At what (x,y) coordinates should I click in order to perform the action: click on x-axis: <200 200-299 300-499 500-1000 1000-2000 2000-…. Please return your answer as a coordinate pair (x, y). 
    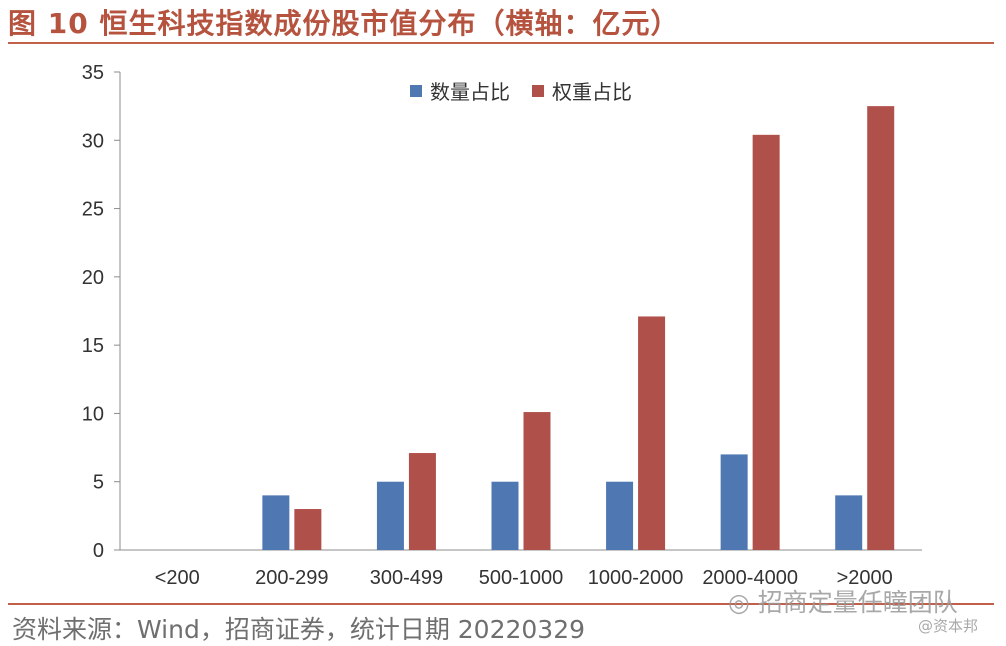
    Looking at the image, I should click on (521, 569).